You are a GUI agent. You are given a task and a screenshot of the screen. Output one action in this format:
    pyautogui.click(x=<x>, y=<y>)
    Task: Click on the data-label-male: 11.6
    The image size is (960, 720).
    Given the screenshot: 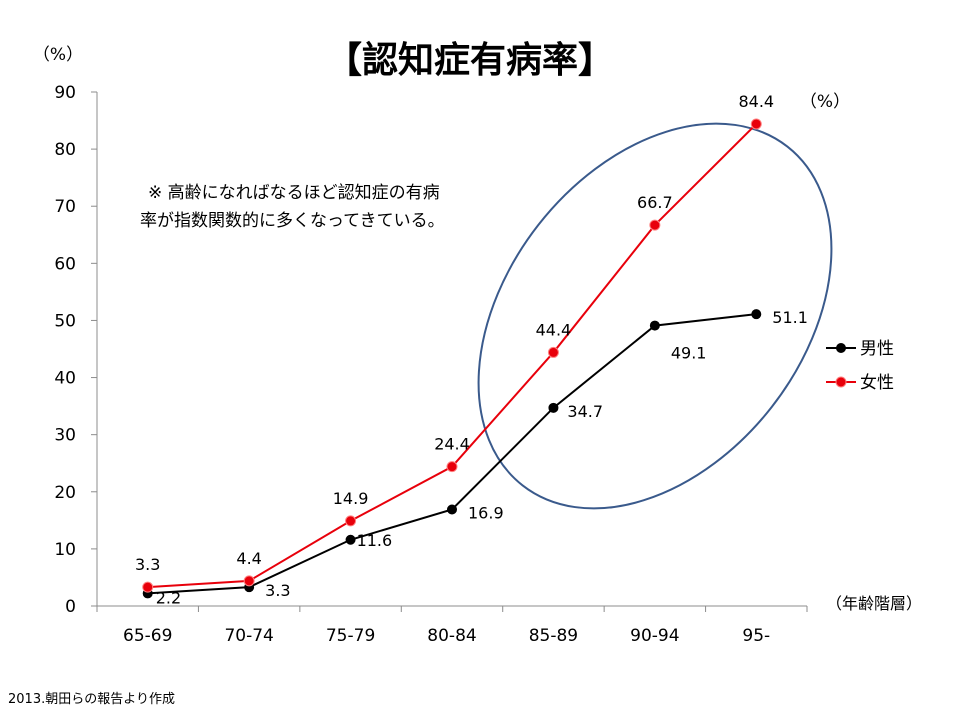 What is the action you would take?
    pyautogui.click(x=375, y=540)
    